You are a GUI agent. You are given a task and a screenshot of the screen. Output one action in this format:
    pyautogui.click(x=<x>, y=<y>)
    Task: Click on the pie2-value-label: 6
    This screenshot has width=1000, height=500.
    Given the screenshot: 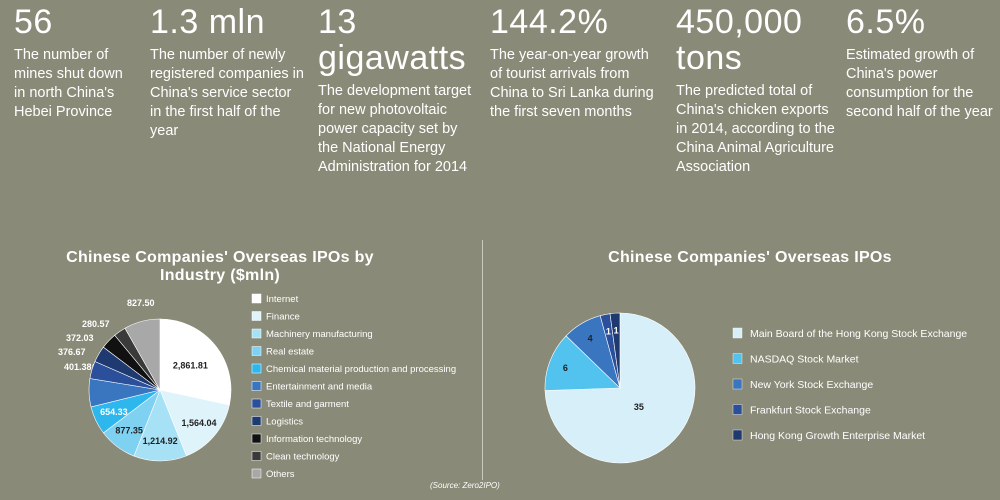 What is the action you would take?
    pyautogui.click(x=565, y=368)
    